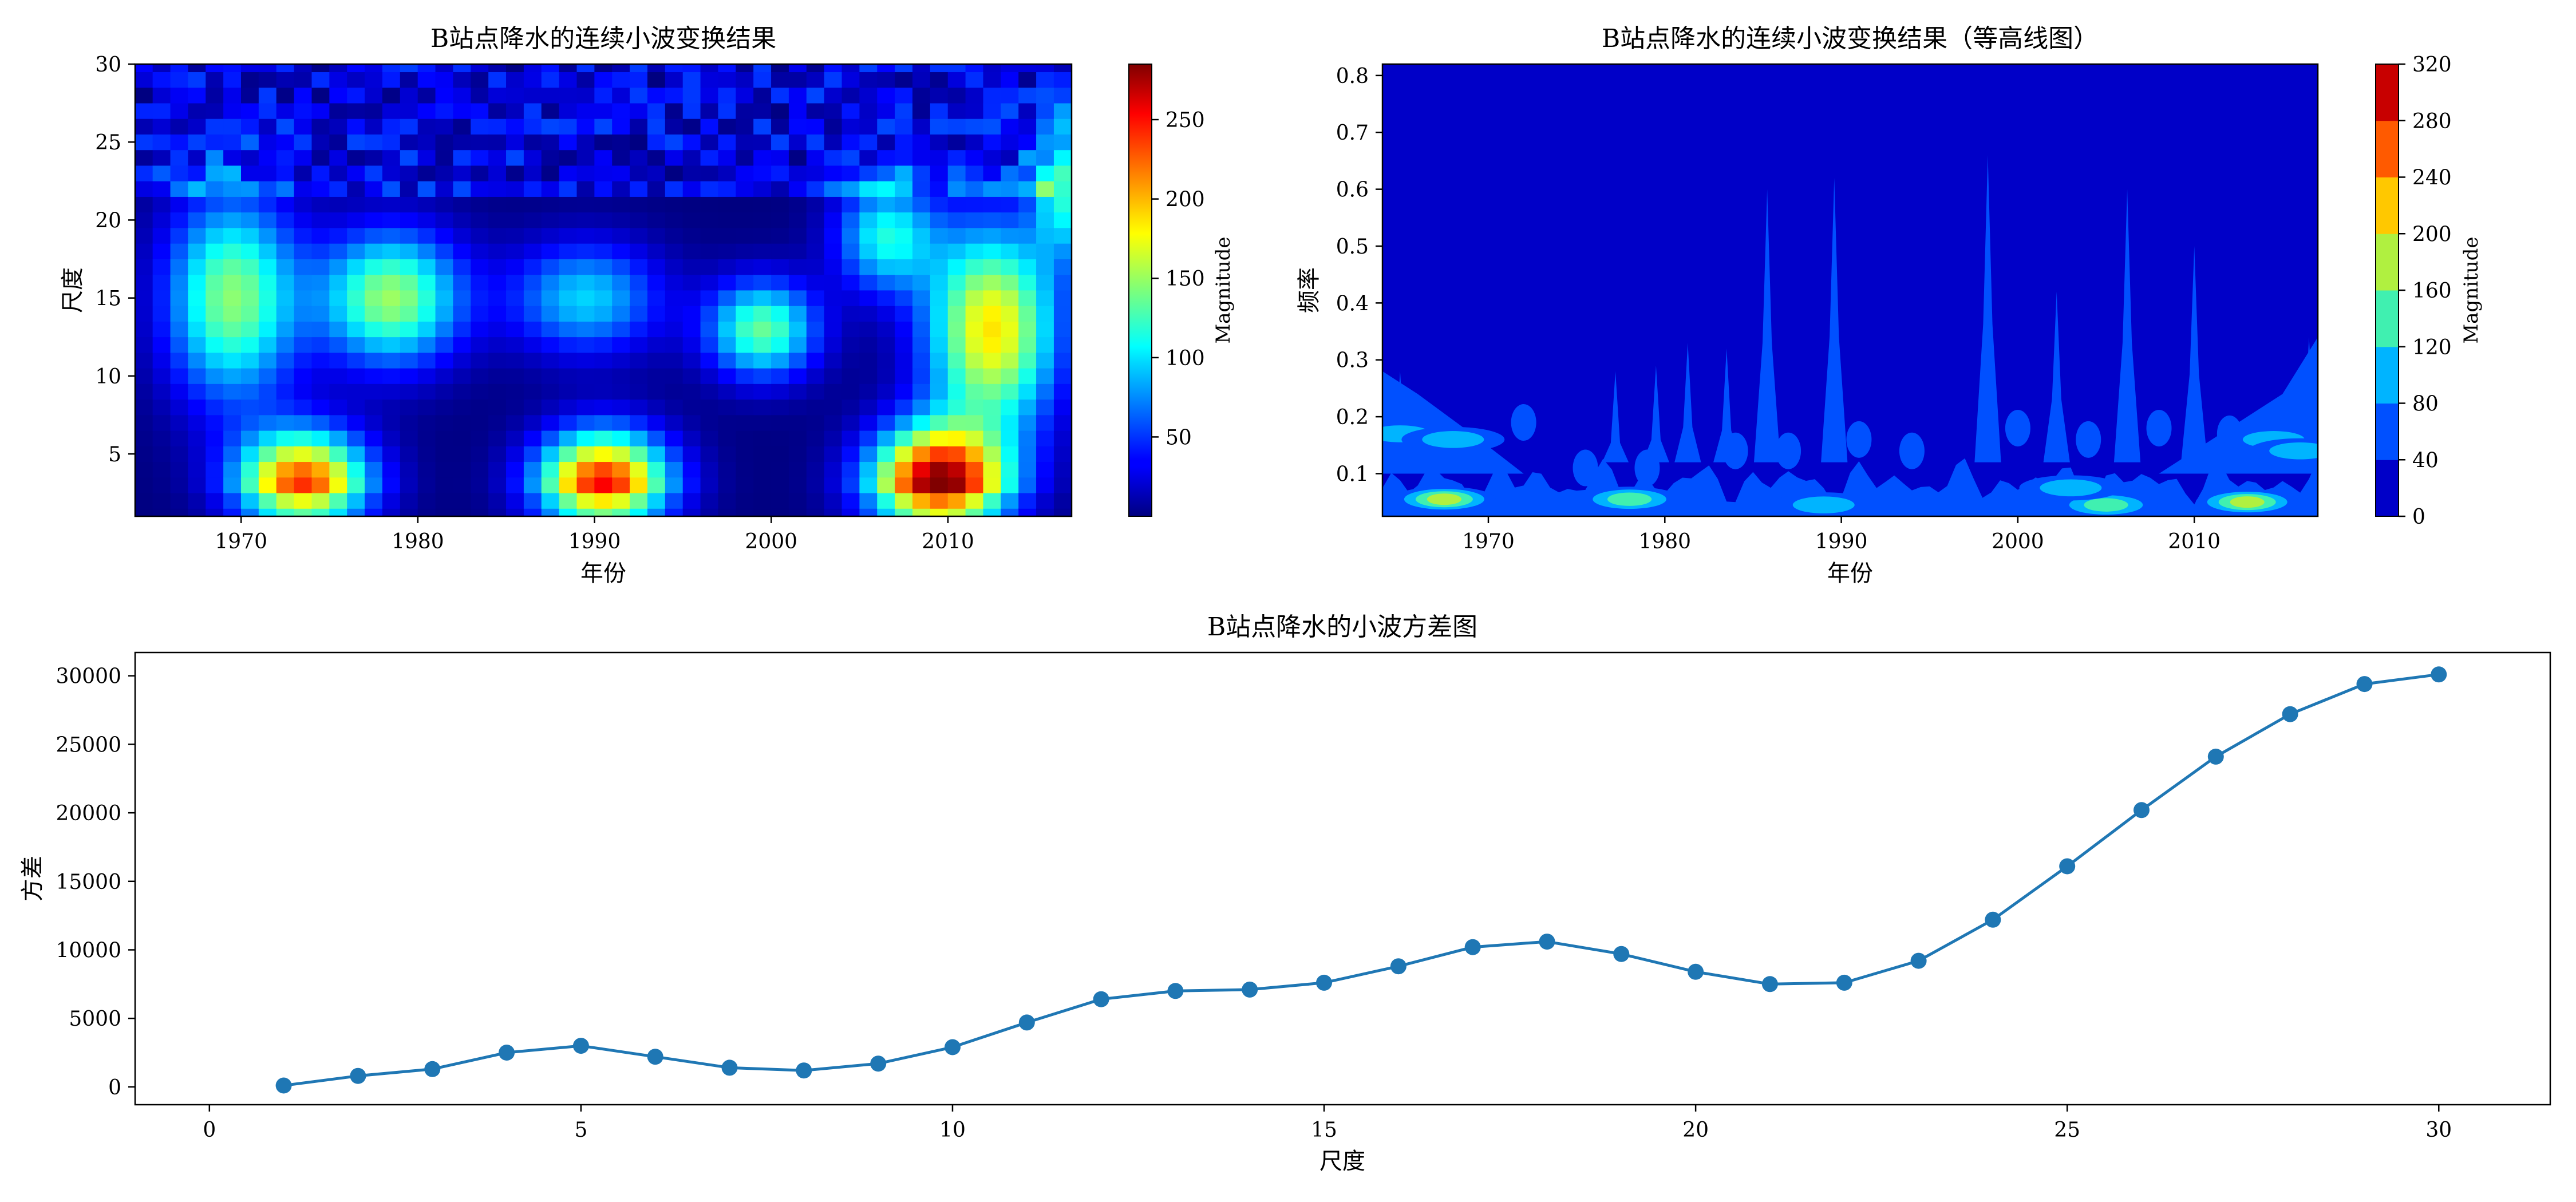 Image resolution: width=2576 pixels, height=1202 pixels. I want to click on contour-colorbar-label: Magnitude, so click(2471, 290).